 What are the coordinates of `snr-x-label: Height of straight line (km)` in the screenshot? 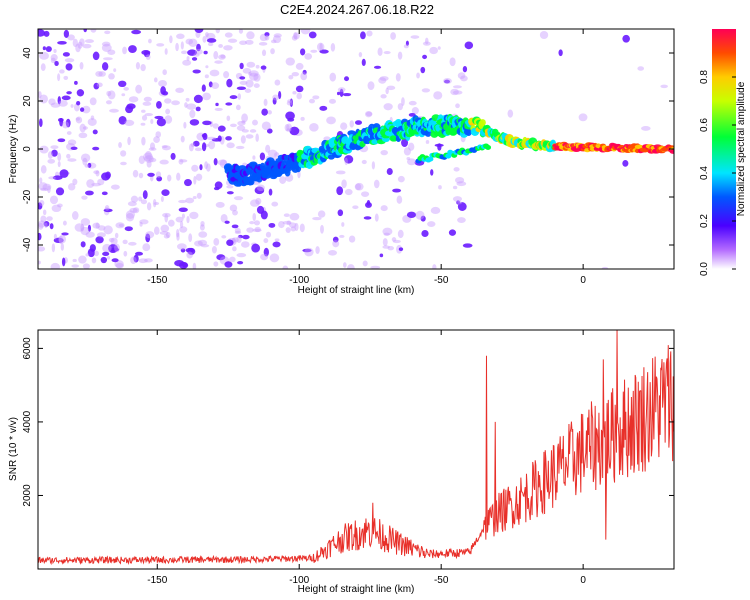 It's located at (356, 589).